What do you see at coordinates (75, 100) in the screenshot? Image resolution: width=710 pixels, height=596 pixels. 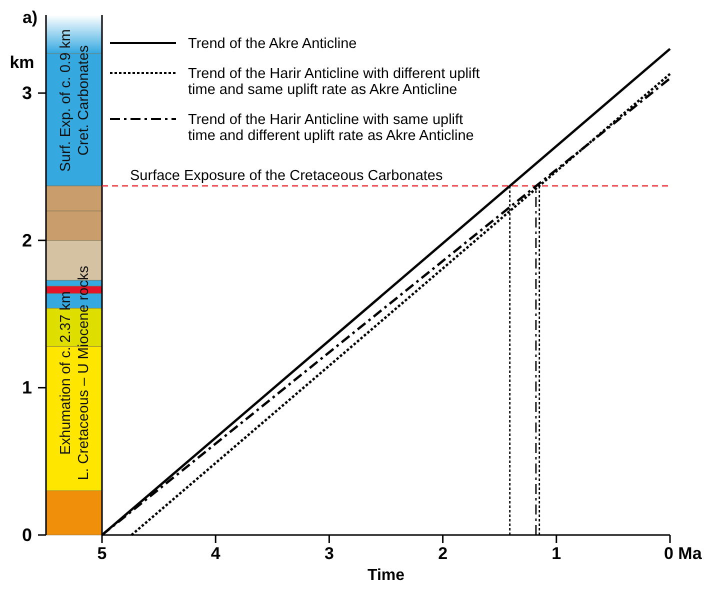 I see `text: Surf. Exp. of c. 0.9 km Cret. Carbonates` at bounding box center [75, 100].